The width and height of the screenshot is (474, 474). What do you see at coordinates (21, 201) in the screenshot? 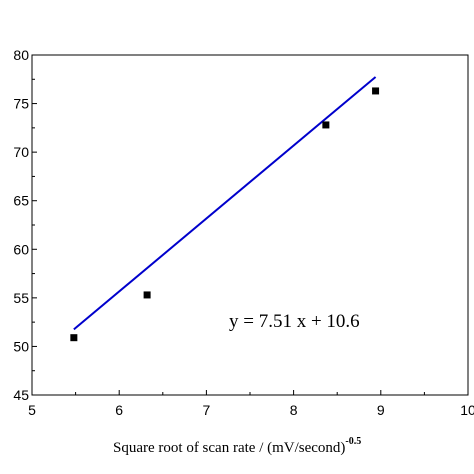
I see `y-tick-label: 65` at bounding box center [21, 201].